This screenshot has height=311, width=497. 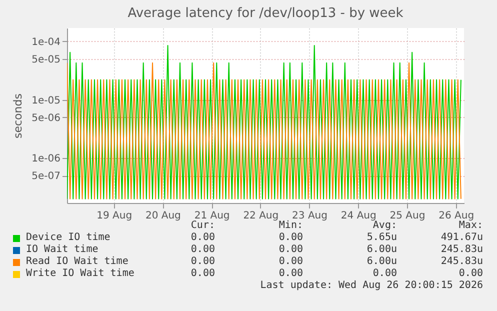 I want to click on text: Avg:, so click(x=384, y=226).